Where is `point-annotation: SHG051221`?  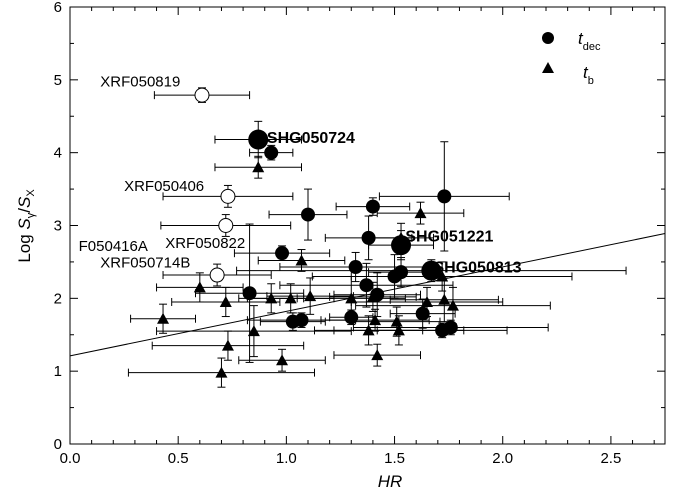 point-annotation: SHG051221 is located at coordinates (449, 236).